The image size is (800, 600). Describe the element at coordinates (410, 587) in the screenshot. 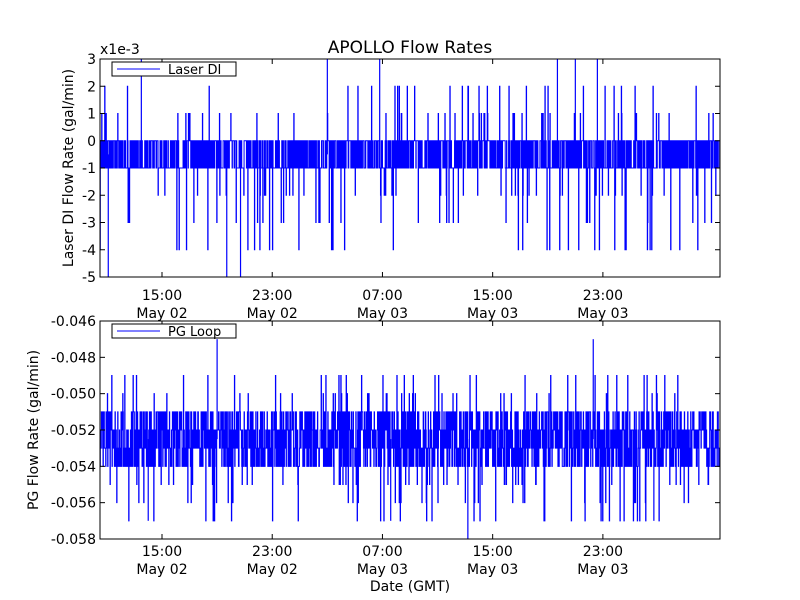

I see `x-axis-label: Date (GMT)` at that location.